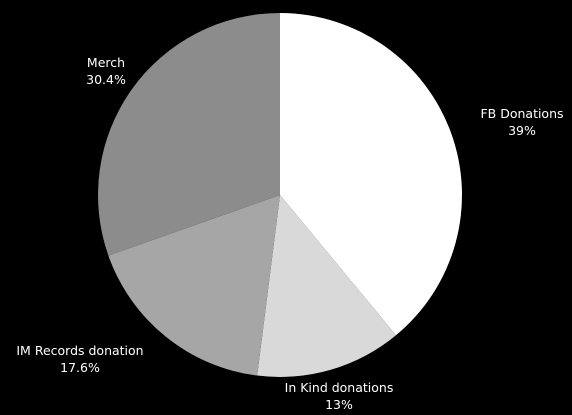 This screenshot has width=572, height=415. What do you see at coordinates (194, 285) in the screenshot?
I see `pie-slice-im-records-donation` at bounding box center [194, 285].